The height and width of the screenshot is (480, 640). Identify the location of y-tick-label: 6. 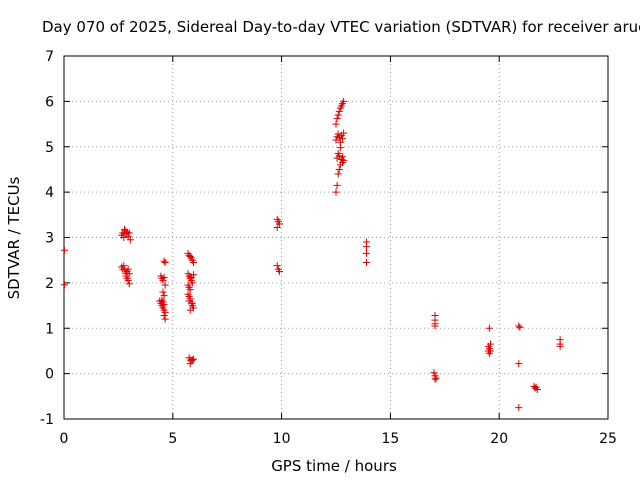
(49, 102).